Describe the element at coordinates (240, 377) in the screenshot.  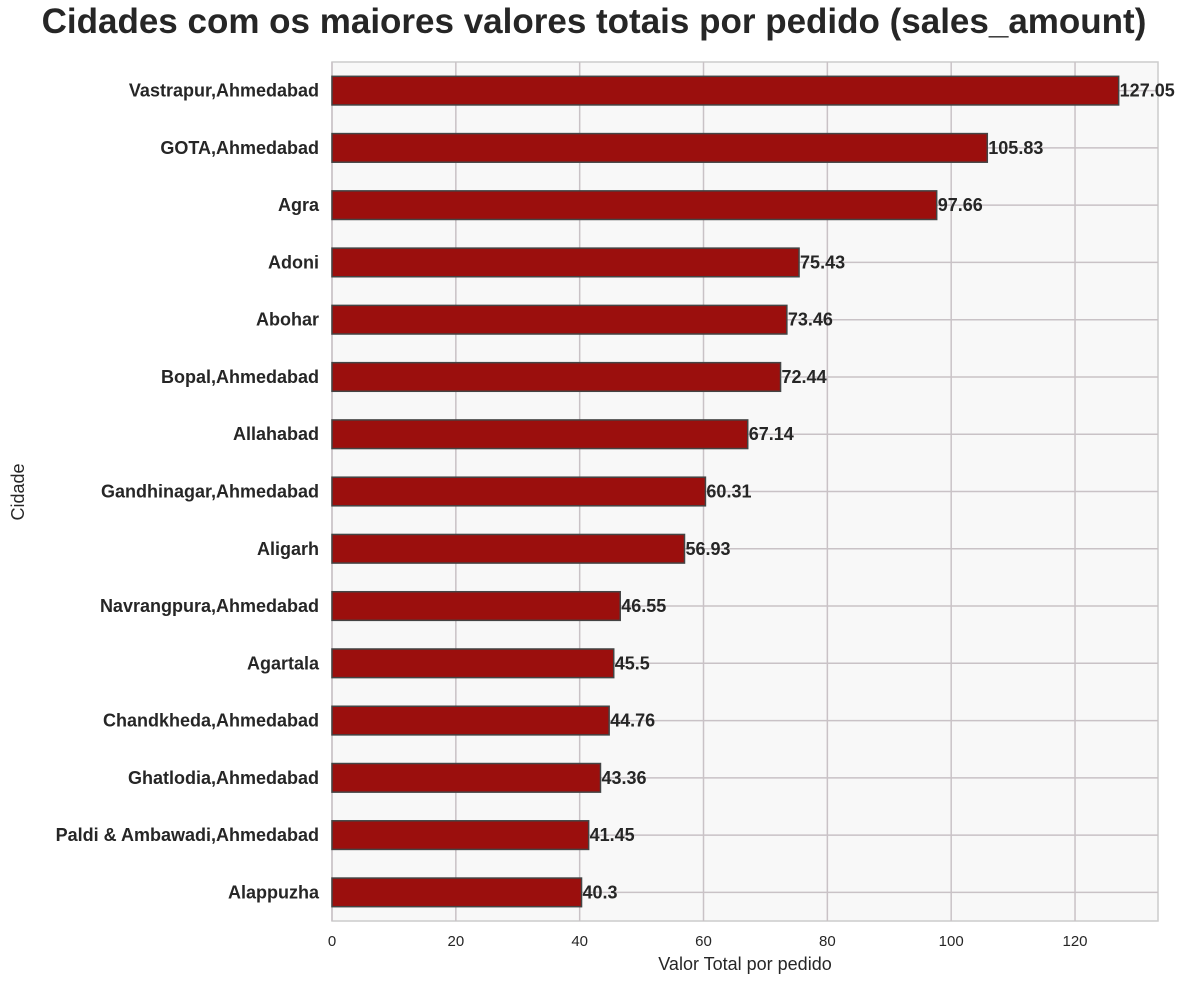
I see `category-label: Bopal,Ahmedabad` at that location.